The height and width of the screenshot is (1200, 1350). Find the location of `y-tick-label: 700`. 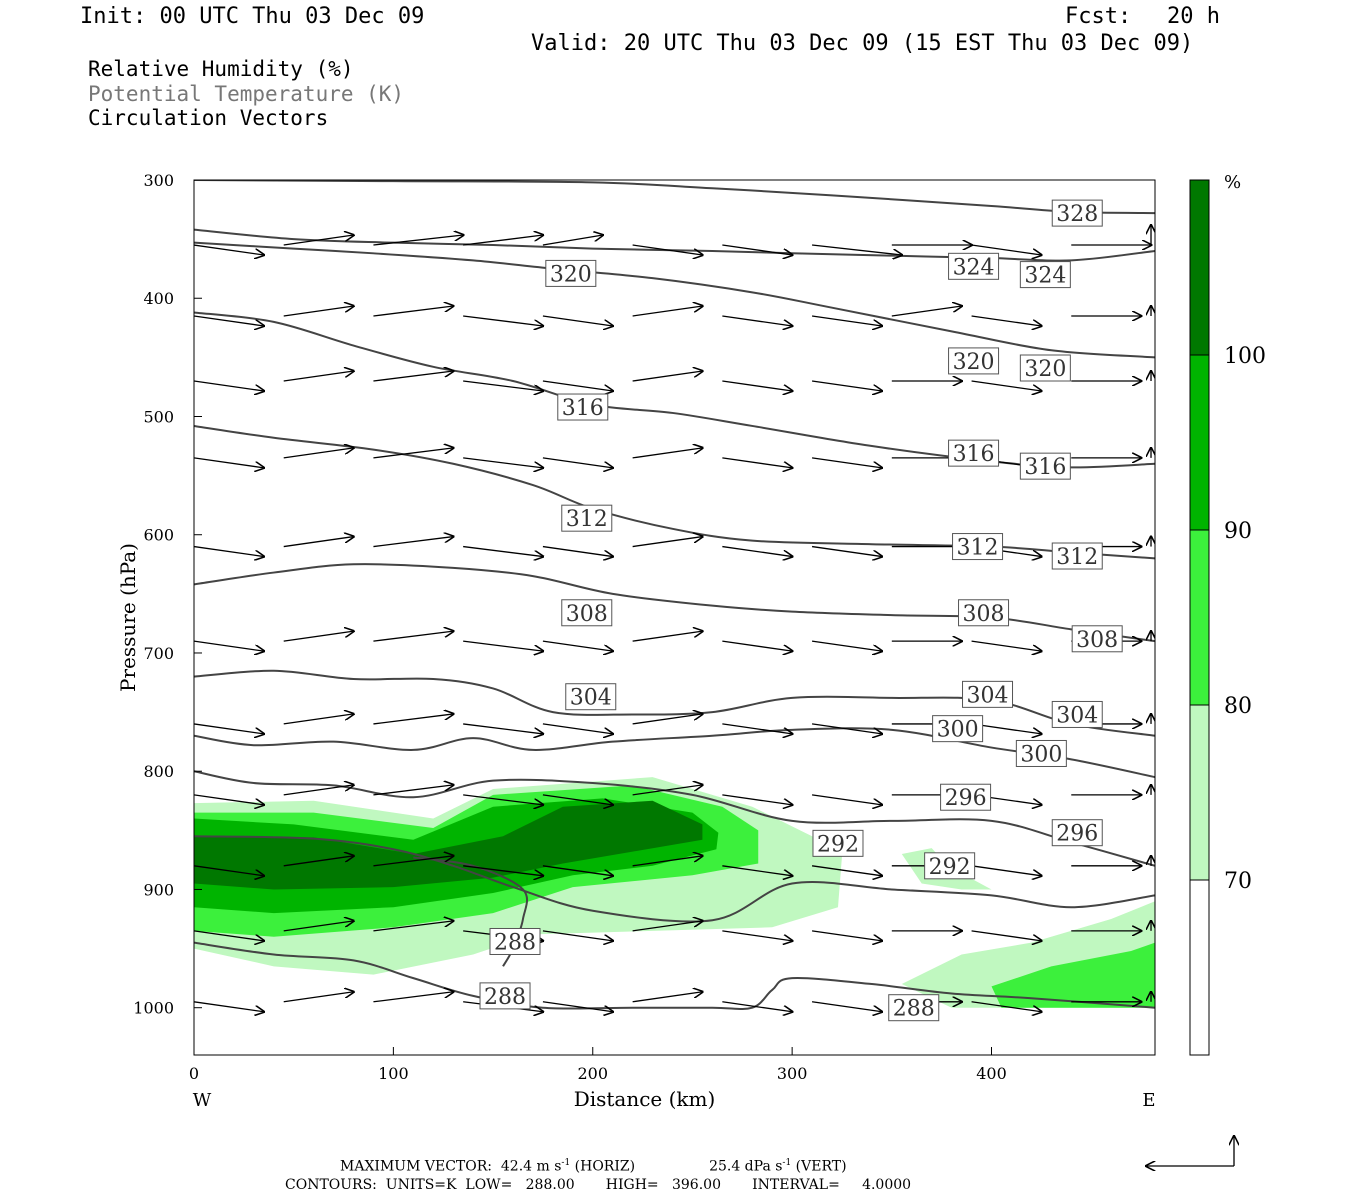

y-tick-label: 700 is located at coordinates (158, 653).